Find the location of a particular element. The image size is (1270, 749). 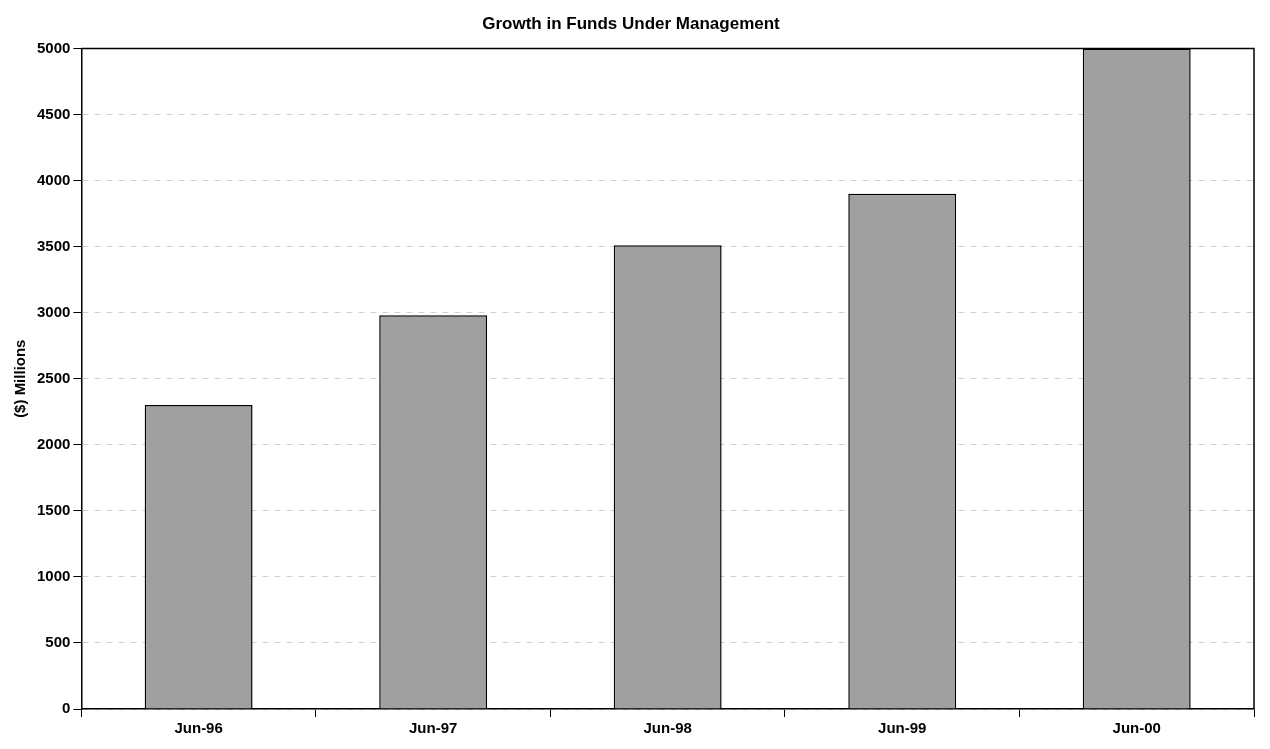

x-tick-label: Jun-96 is located at coordinates (198, 728).